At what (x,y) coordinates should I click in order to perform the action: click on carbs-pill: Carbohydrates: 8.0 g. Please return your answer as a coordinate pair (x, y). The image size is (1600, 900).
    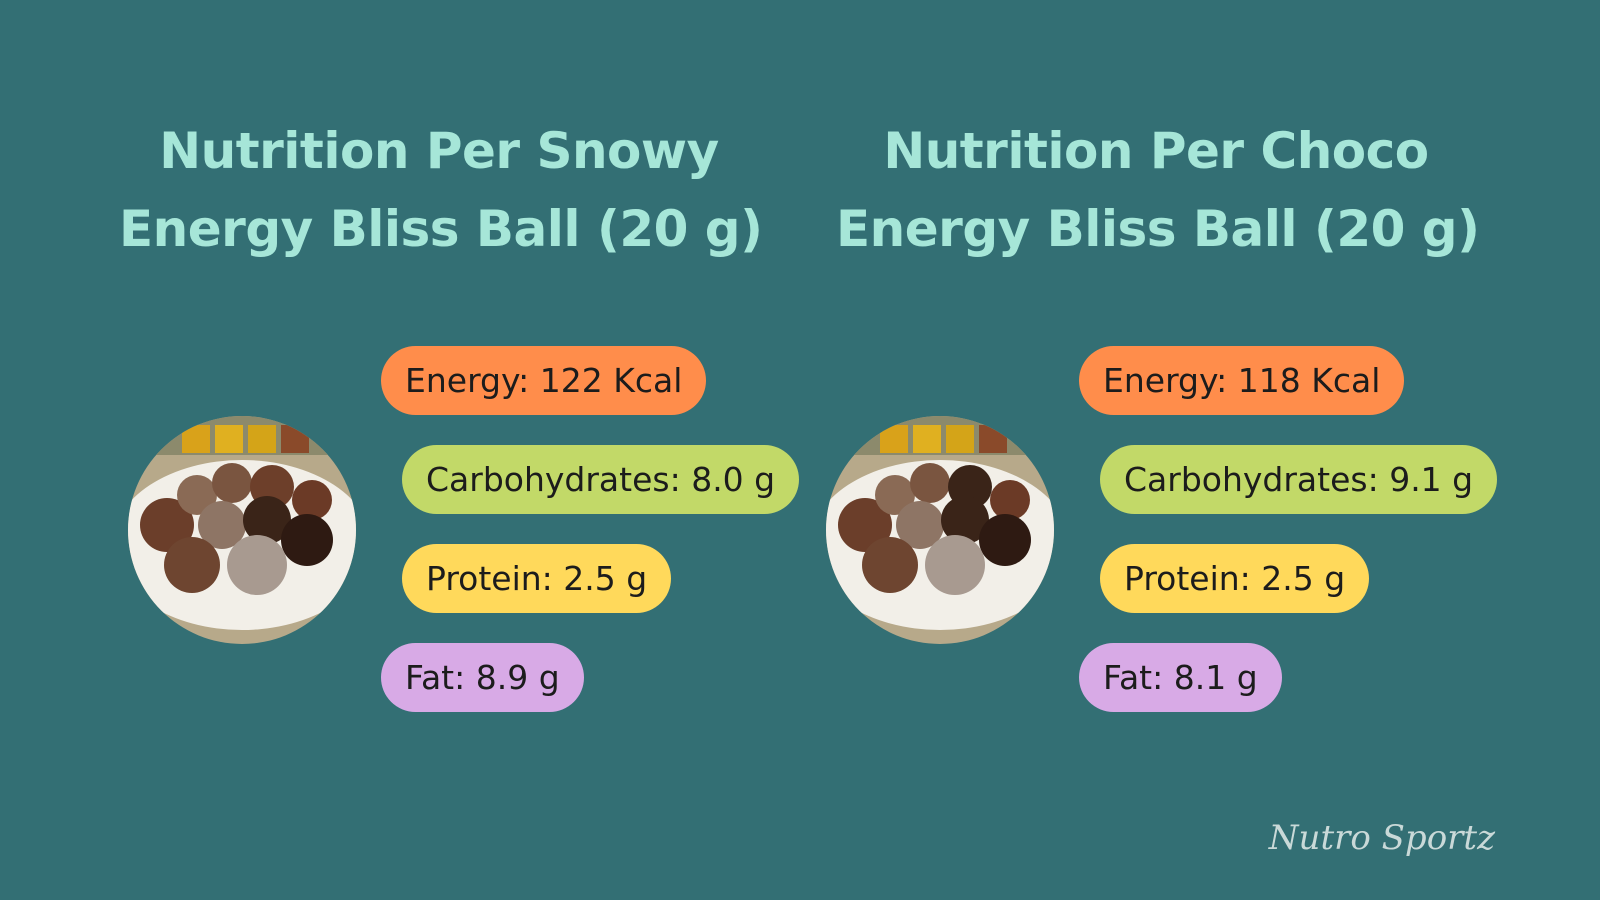
    Looking at the image, I should click on (601, 479).